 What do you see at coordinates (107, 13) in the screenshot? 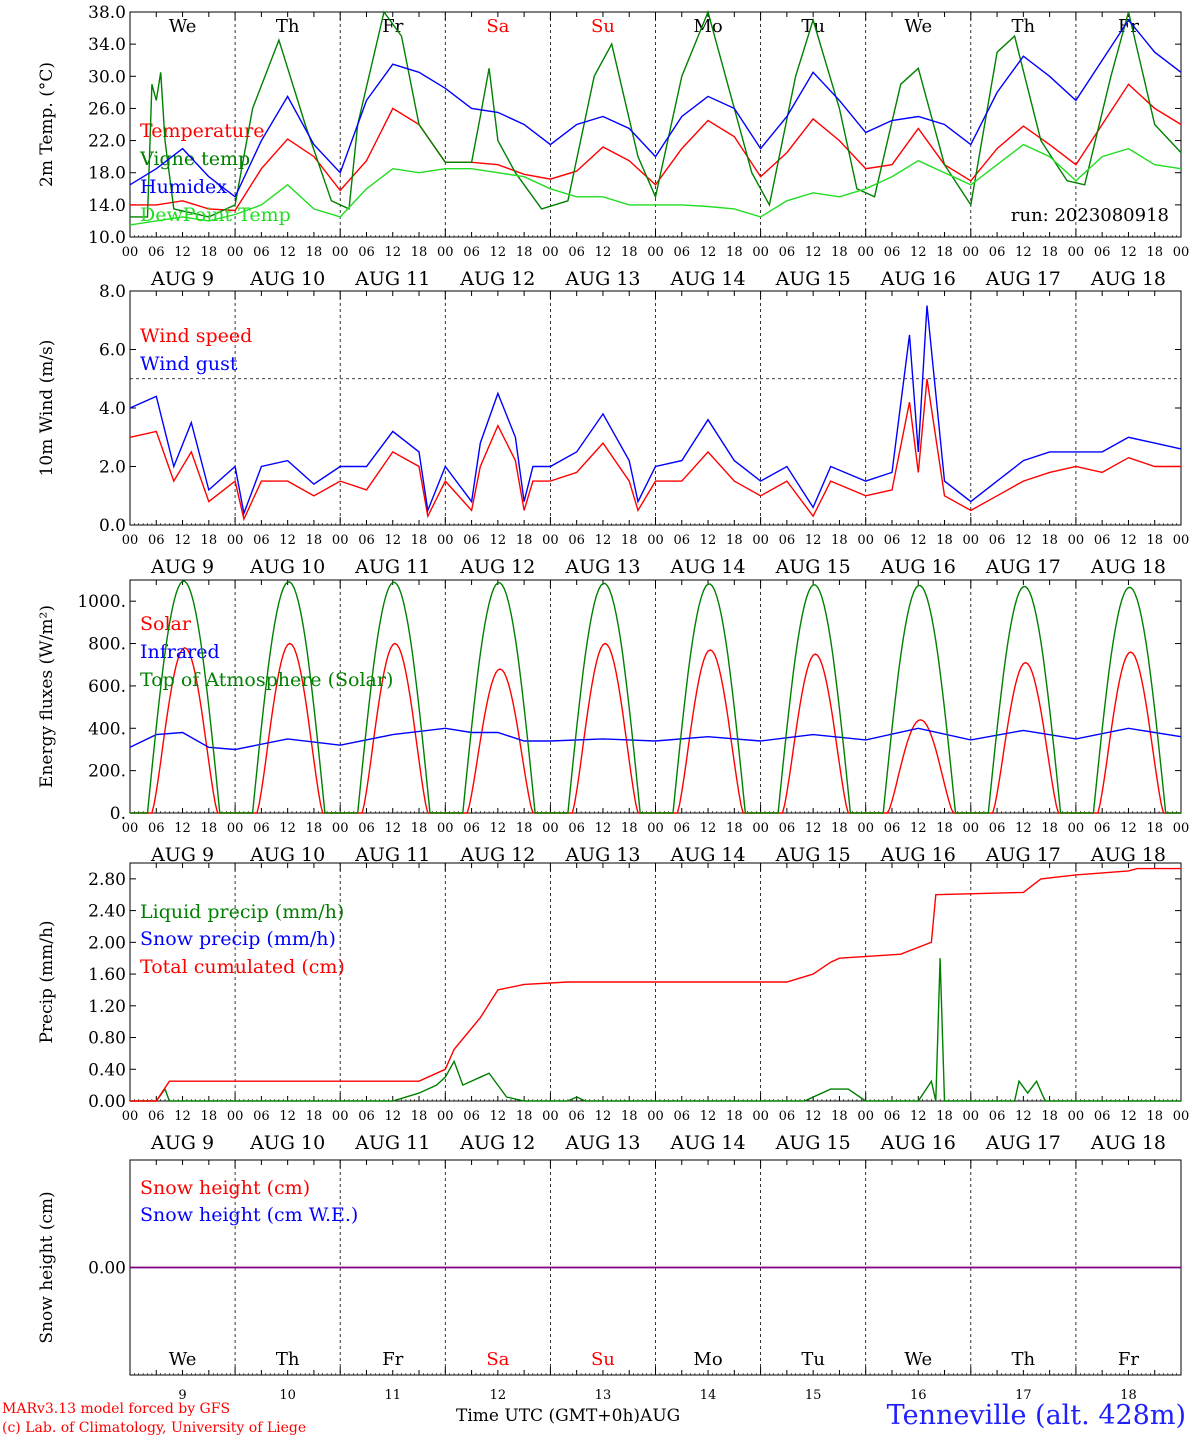
I see `y-tick-label: 38.0` at bounding box center [107, 13].